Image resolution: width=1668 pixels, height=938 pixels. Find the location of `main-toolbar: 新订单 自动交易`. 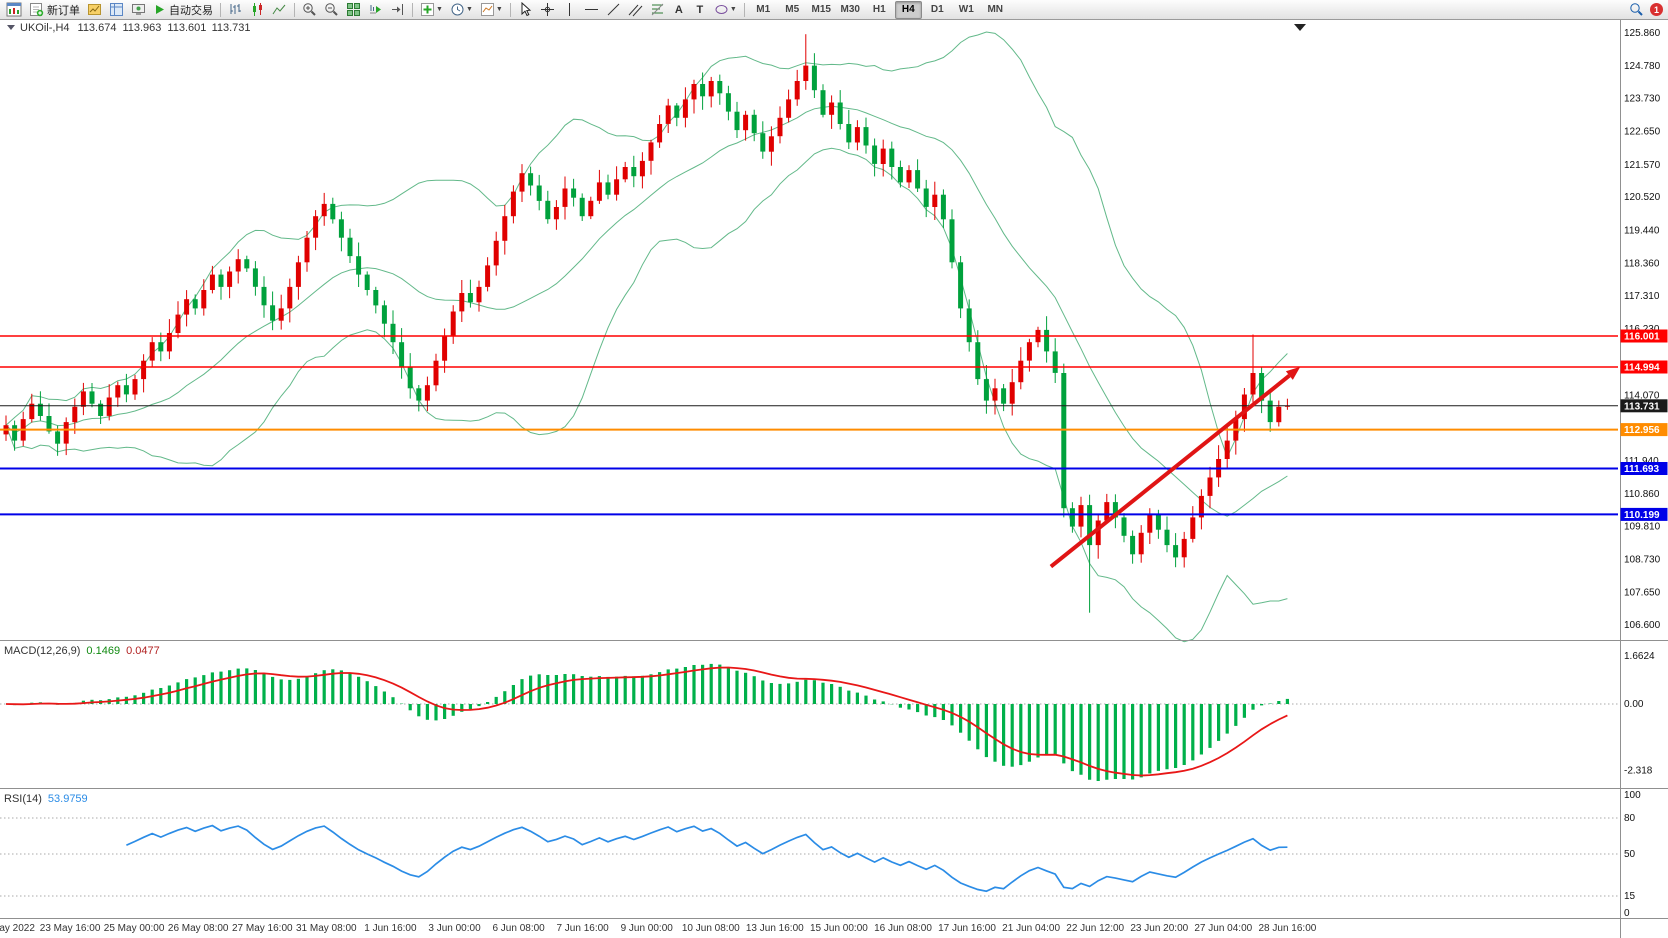

main-toolbar: 新订单 自动交易 is located at coordinates (834, 10).